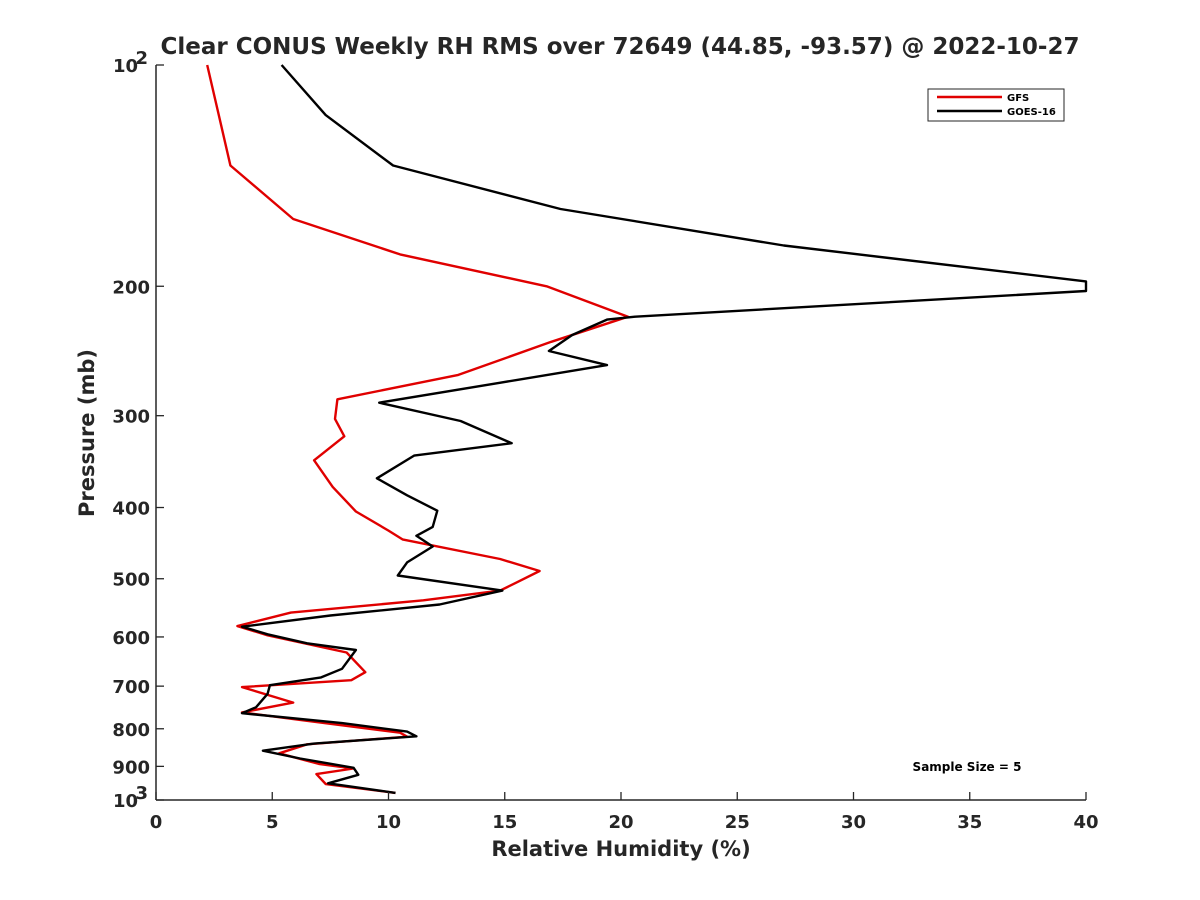 This screenshot has width=1200, height=900. I want to click on sample-size-annotation: Sample Size = 5, so click(967, 767).